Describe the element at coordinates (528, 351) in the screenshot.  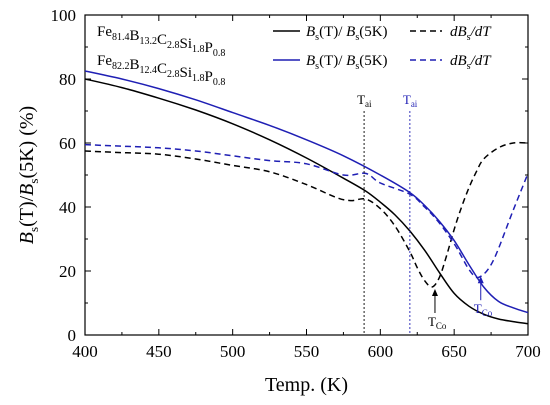
I see `x-tick-label: 700` at that location.